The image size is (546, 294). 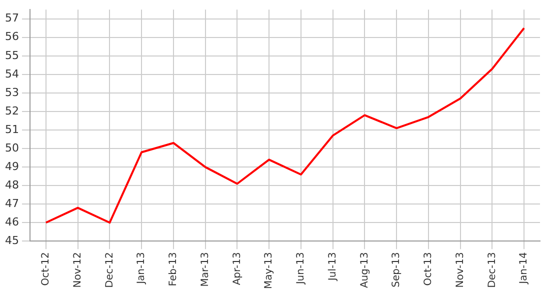 I want to click on y-tick-label: 55, so click(x=11, y=55).